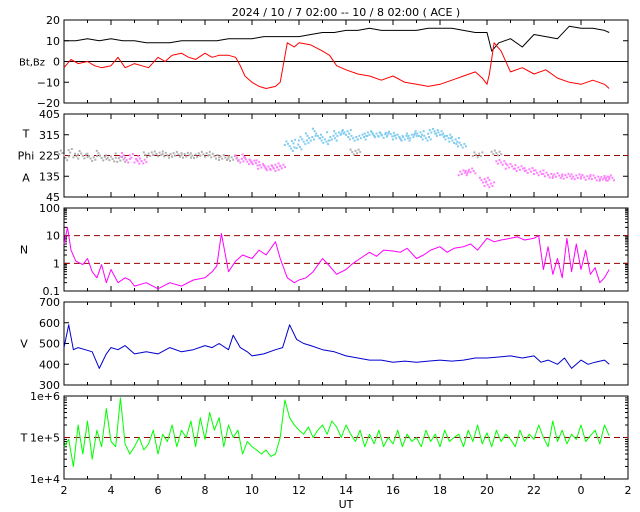 Image resolution: width=640 pixels, height=512 pixels. I want to click on y-tick-label: 135, so click(49, 176).